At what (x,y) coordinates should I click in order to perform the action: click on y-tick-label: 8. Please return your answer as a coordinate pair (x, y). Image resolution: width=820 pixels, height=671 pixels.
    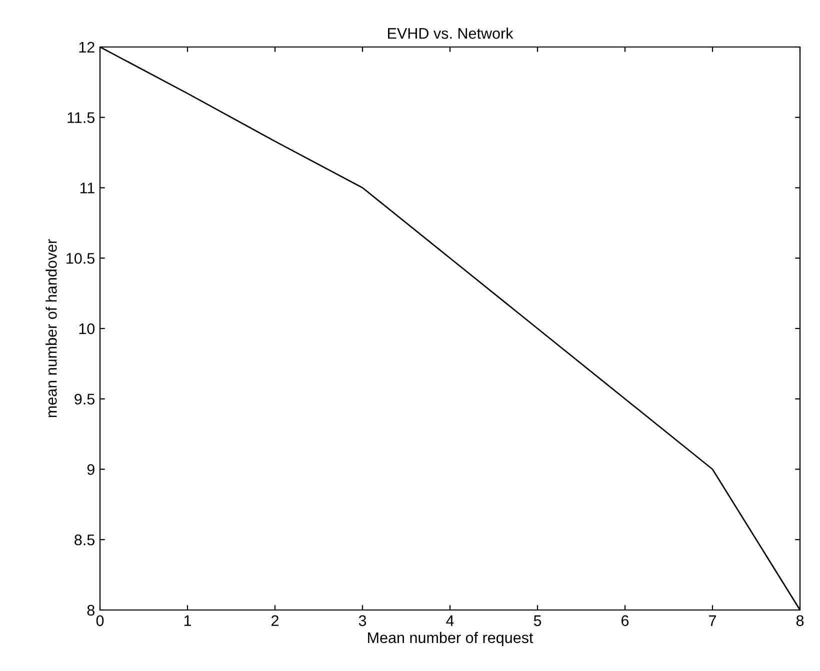
    Looking at the image, I should click on (90, 610).